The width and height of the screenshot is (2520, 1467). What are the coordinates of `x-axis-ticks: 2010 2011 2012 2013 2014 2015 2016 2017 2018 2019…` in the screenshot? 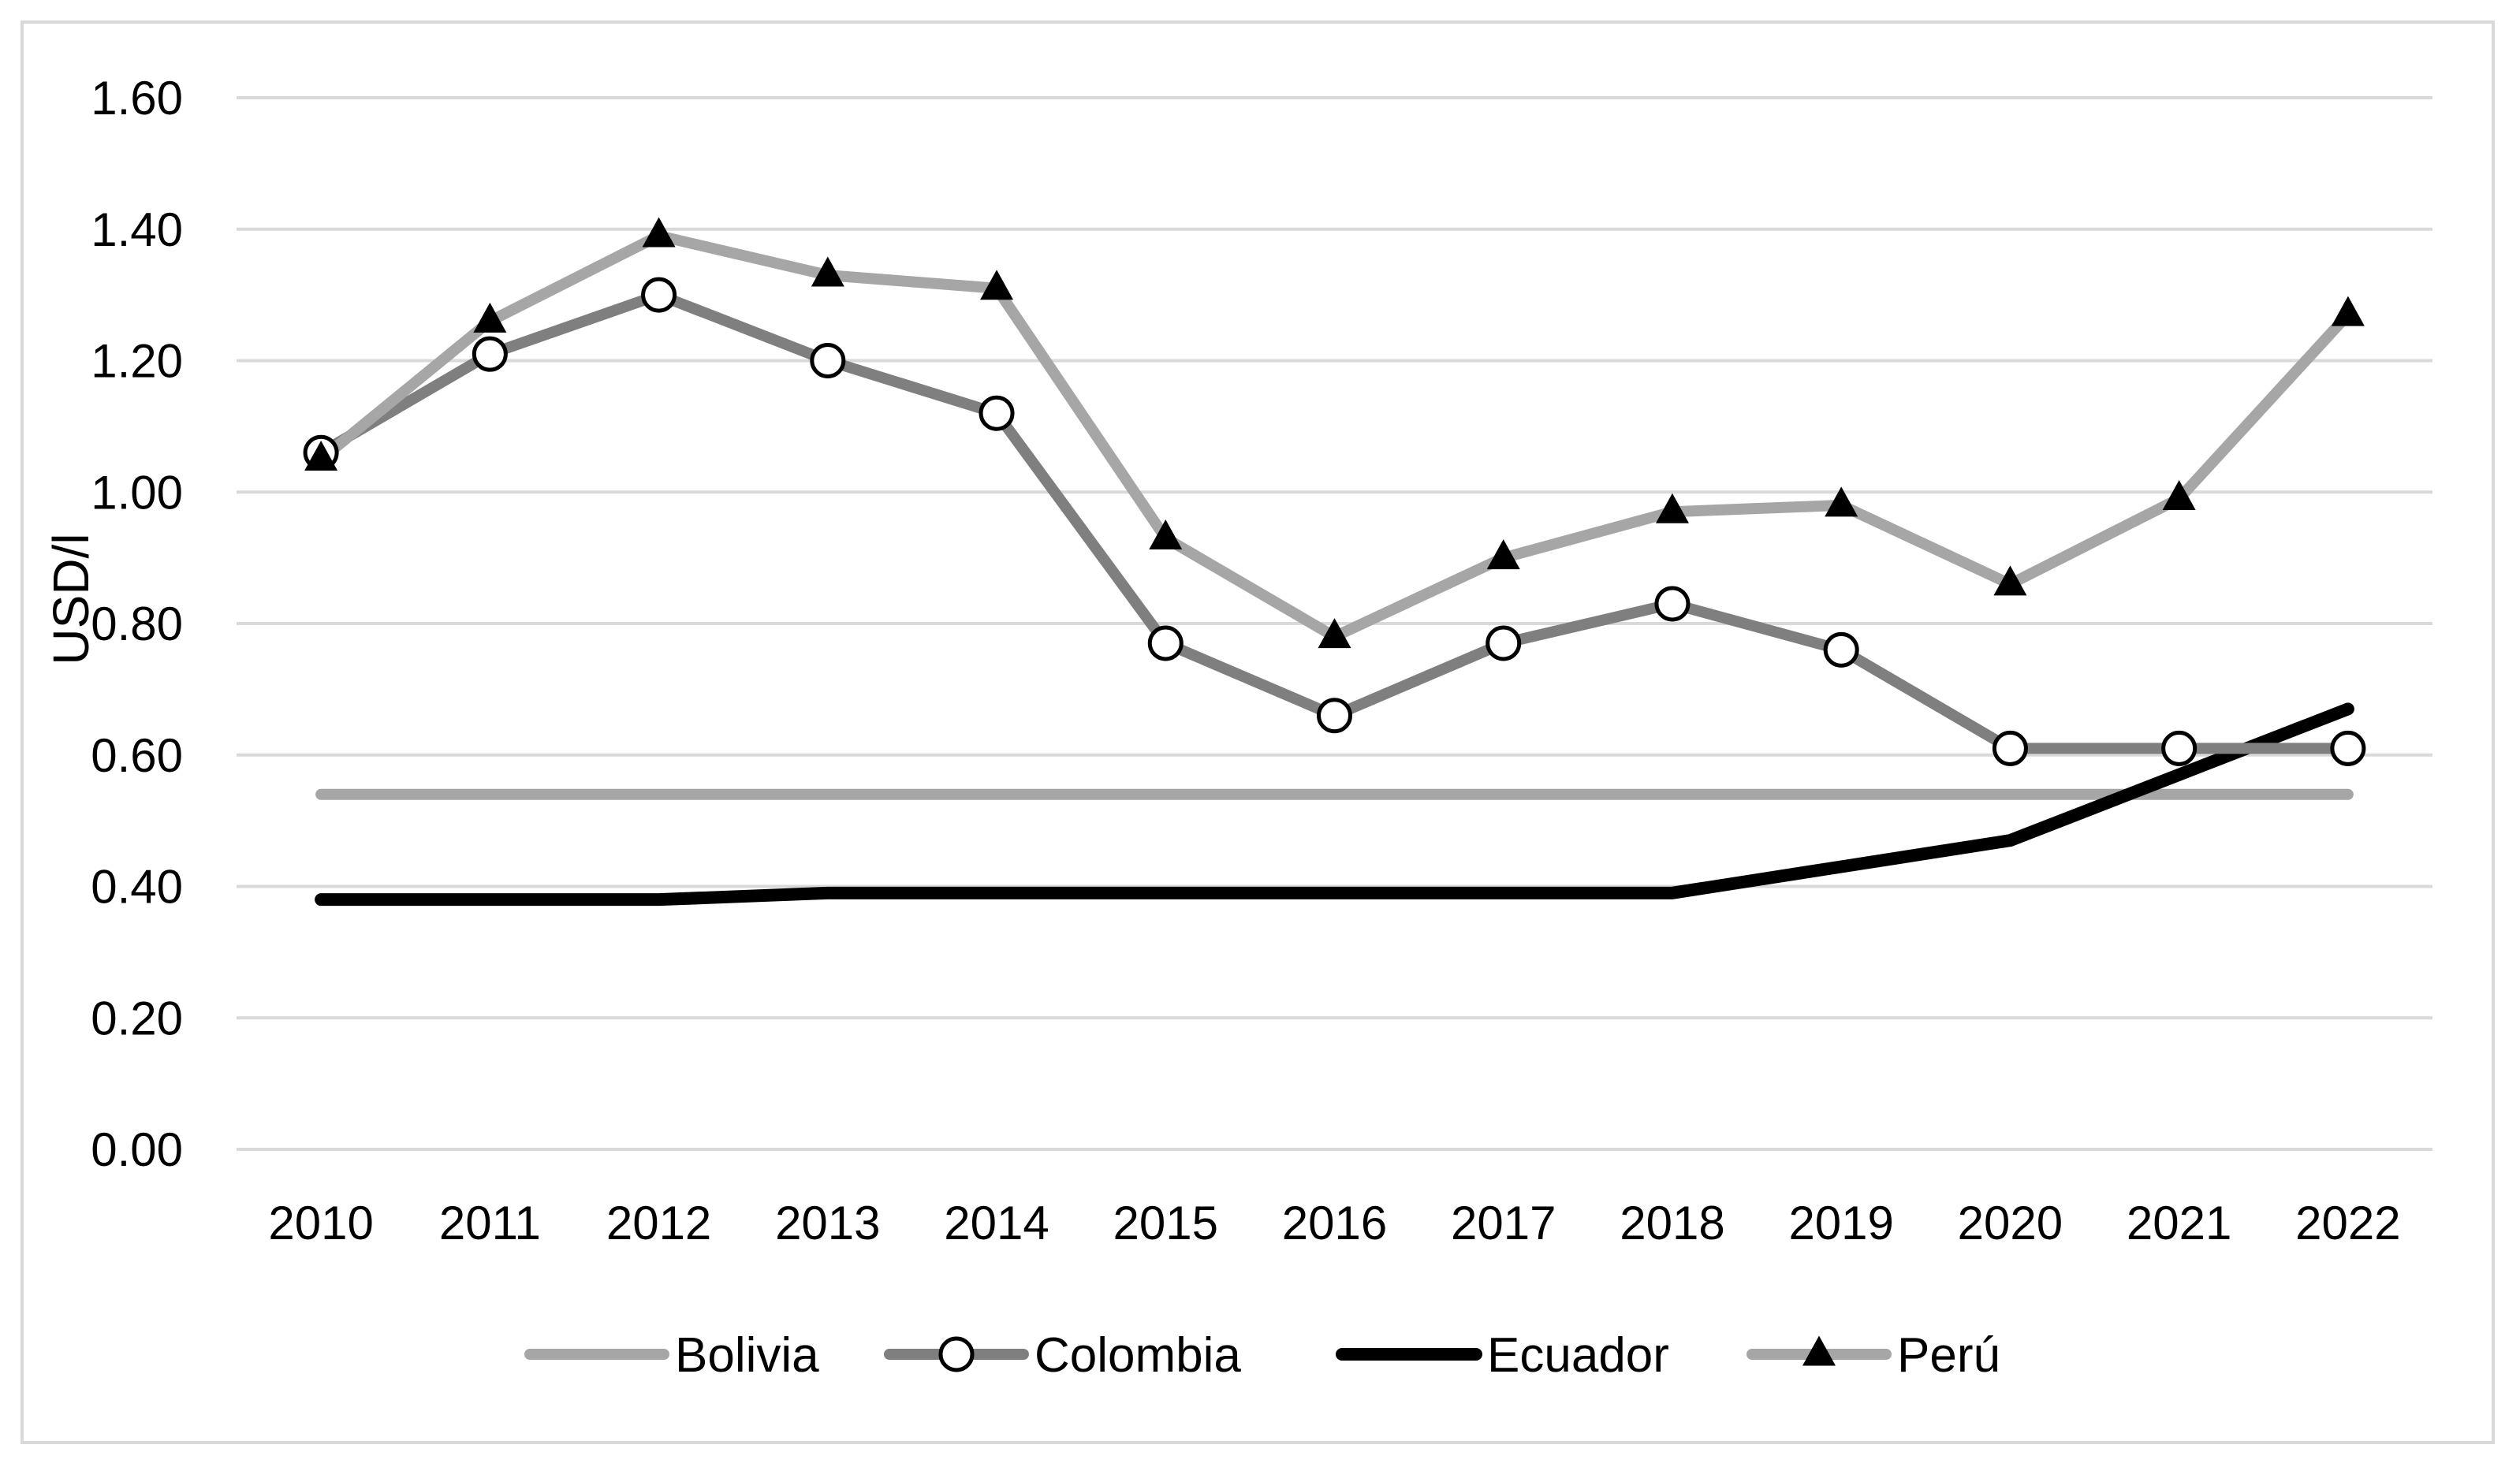 It's located at (1334, 1223).